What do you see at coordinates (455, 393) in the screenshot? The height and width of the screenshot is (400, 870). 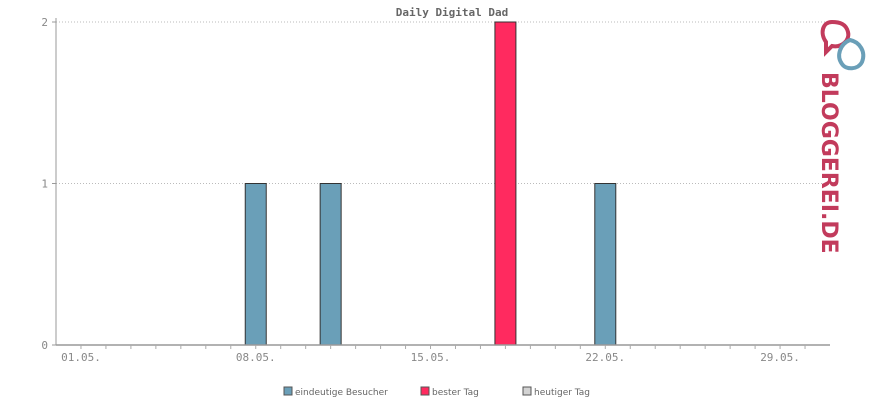 I see `legend-label: bester Tag` at bounding box center [455, 393].